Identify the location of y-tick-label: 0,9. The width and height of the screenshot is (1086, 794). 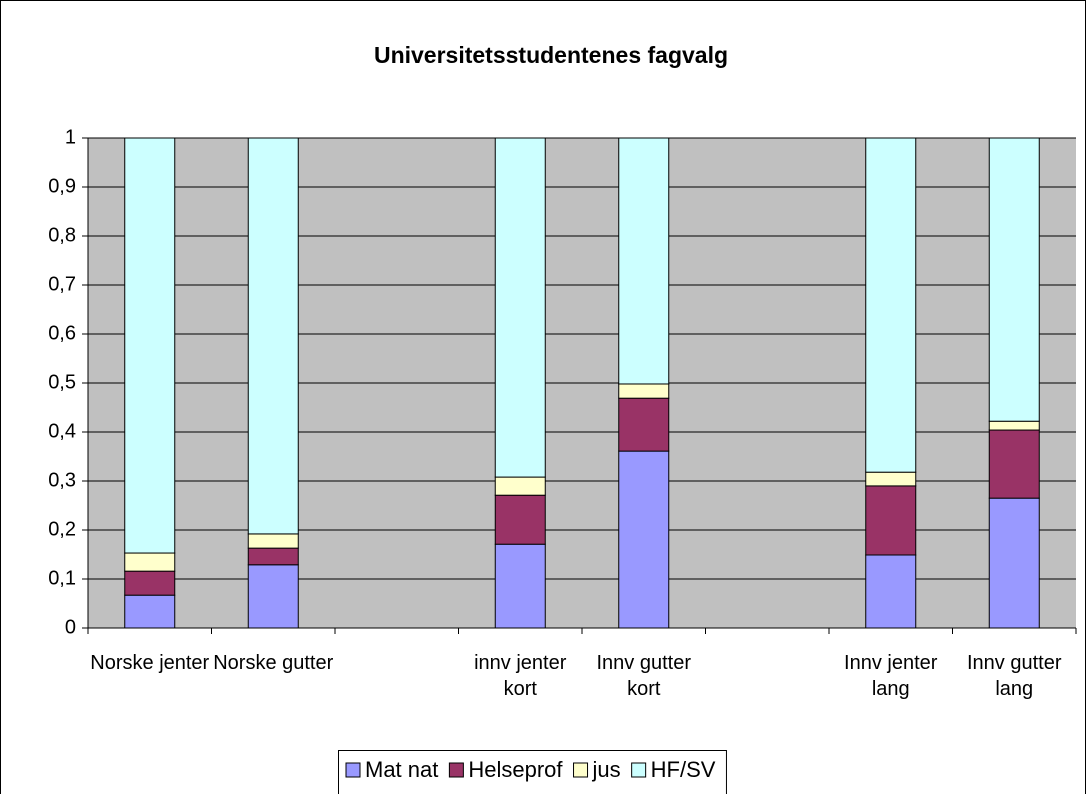
(62, 186).